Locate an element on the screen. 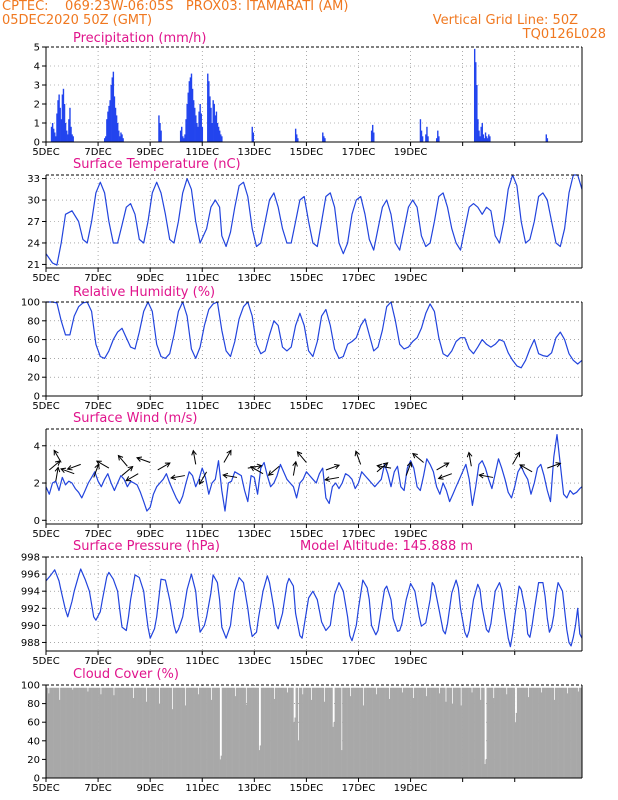  x-tick-label: 7DEC is located at coordinates (97, 534).